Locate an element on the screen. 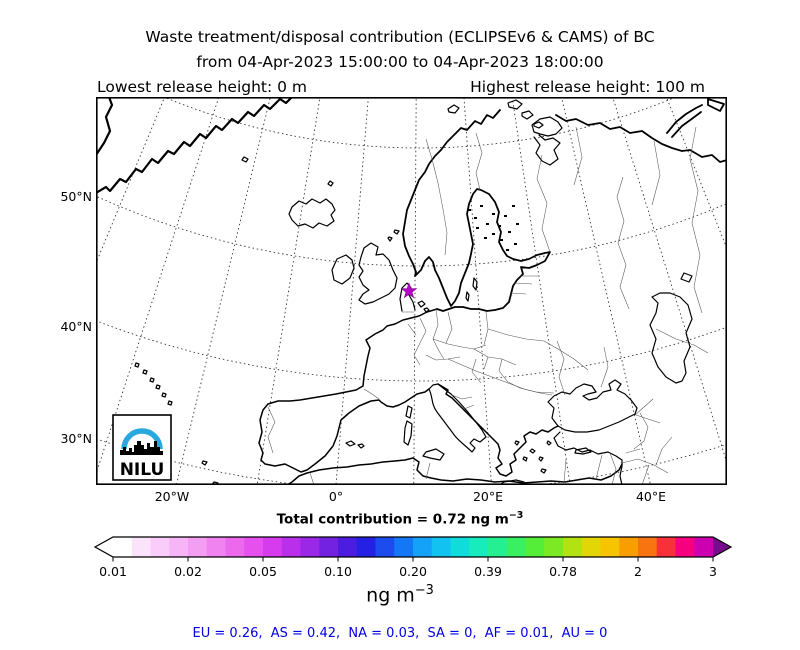 This screenshot has height=650, width=800. kola-whitesea-coast is located at coordinates (547, 141).